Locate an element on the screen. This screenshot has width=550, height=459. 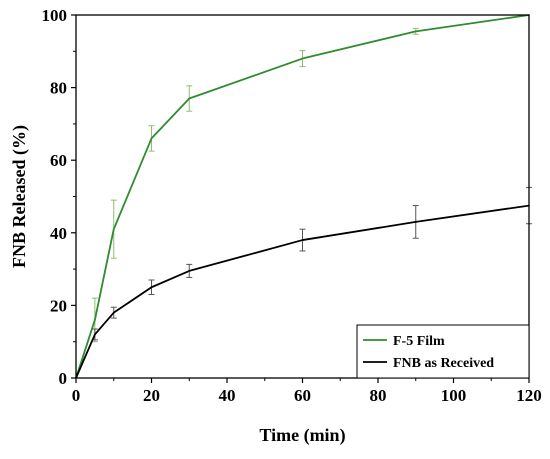
y-tick-label: 0 is located at coordinates (63, 378).